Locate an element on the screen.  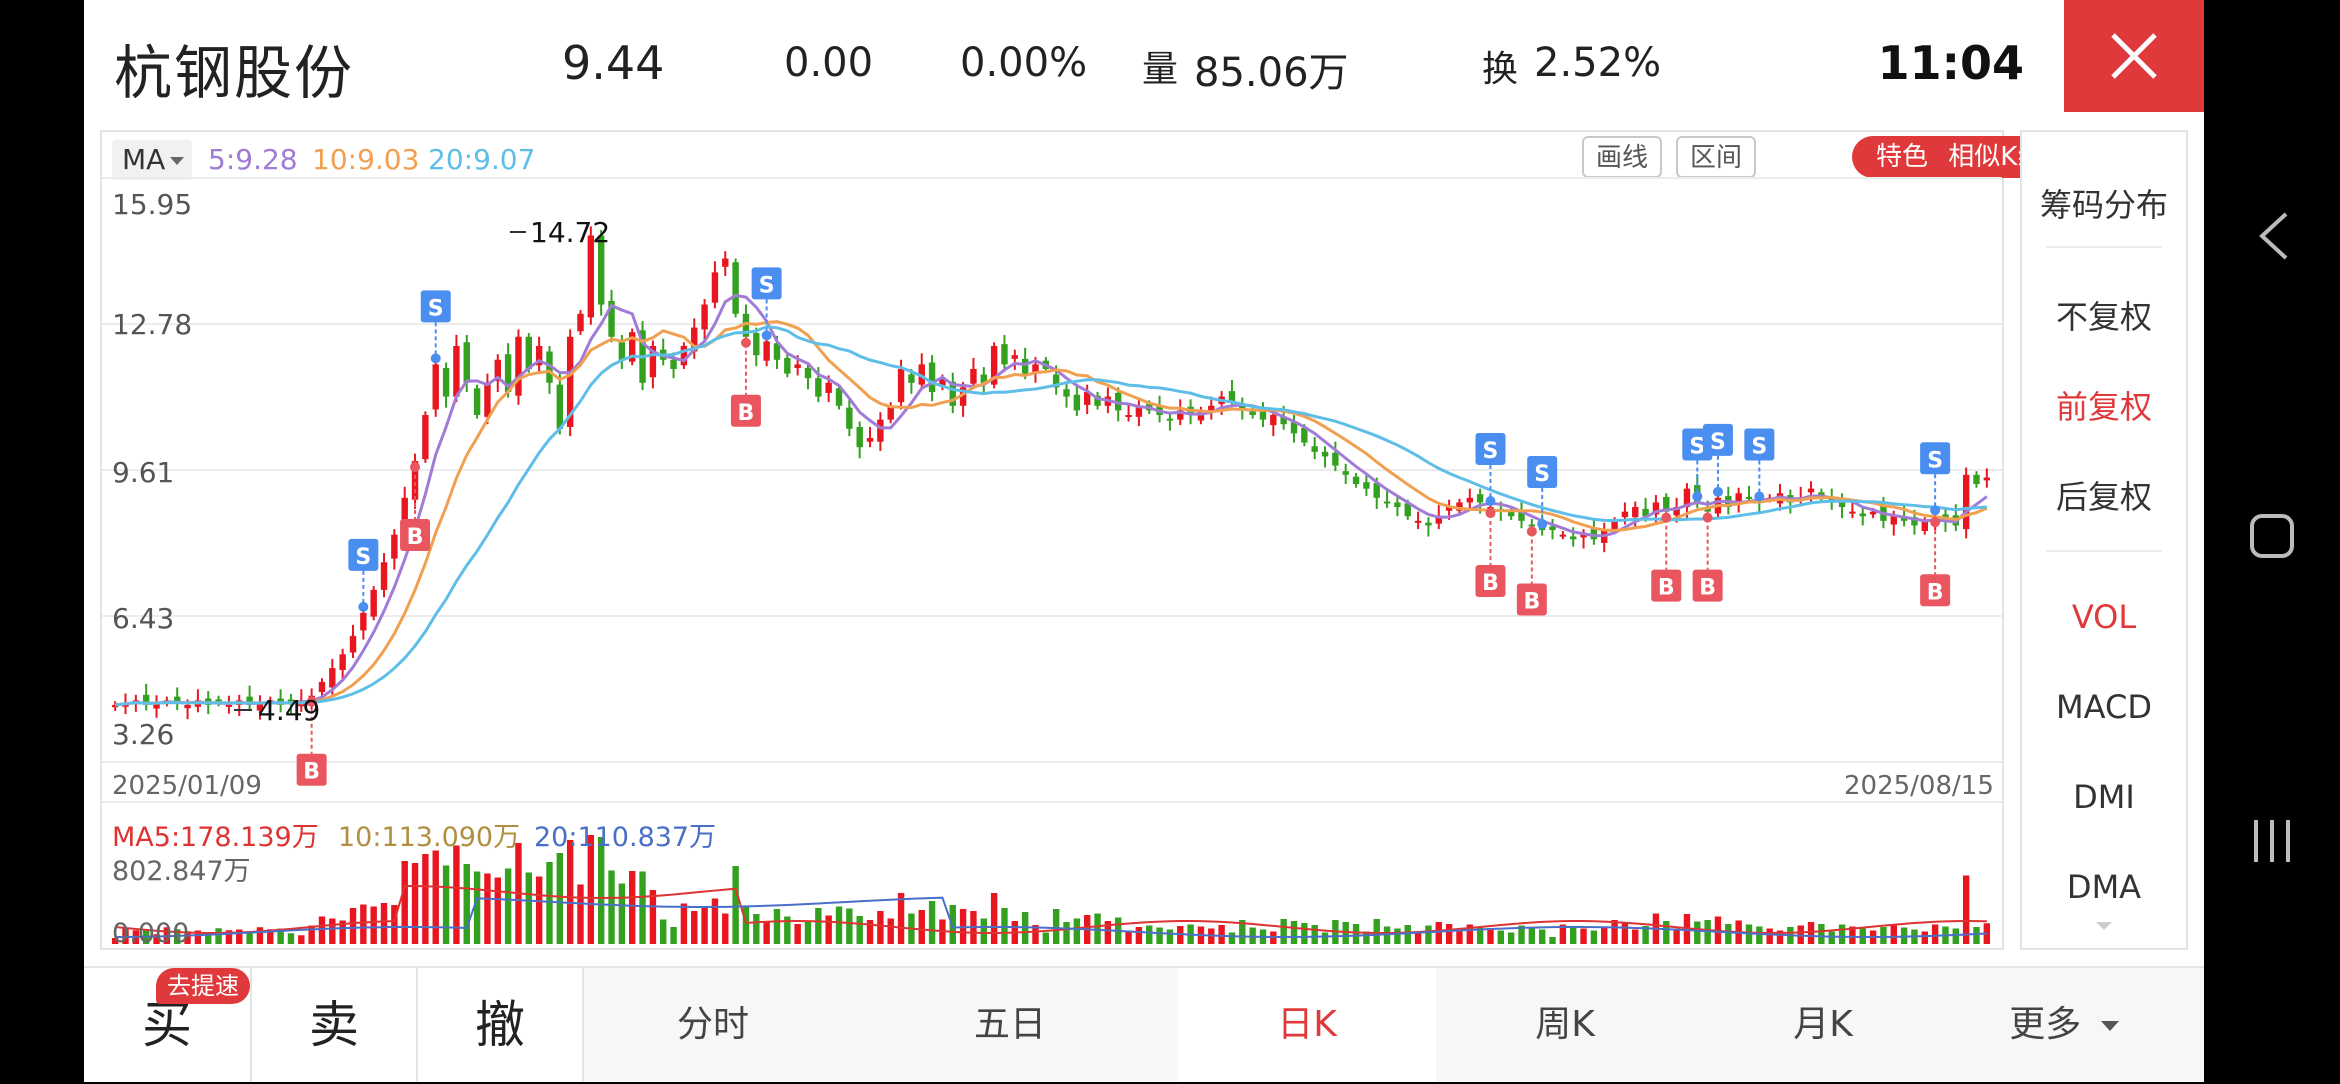
volume-label: 量 is located at coordinates (1160, 69).